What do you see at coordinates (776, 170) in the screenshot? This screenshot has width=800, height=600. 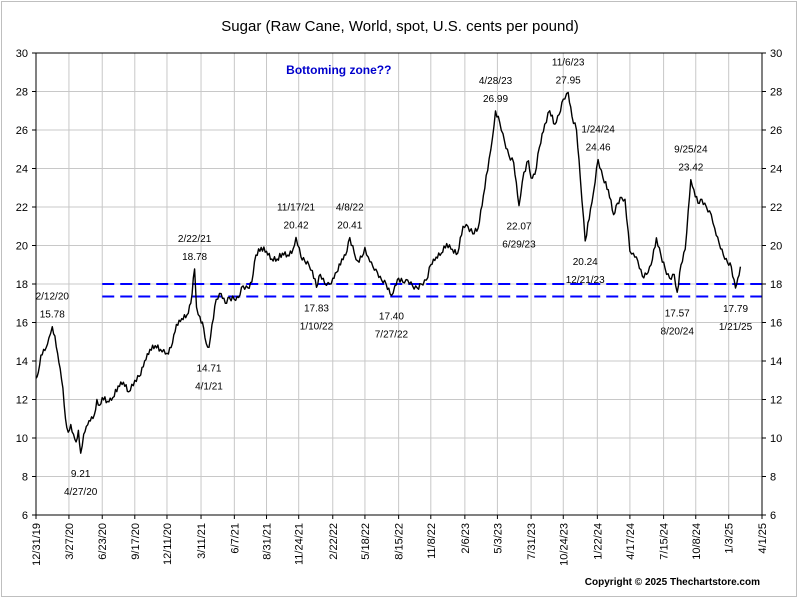 I see `y-tick-label-right: 24` at bounding box center [776, 170].